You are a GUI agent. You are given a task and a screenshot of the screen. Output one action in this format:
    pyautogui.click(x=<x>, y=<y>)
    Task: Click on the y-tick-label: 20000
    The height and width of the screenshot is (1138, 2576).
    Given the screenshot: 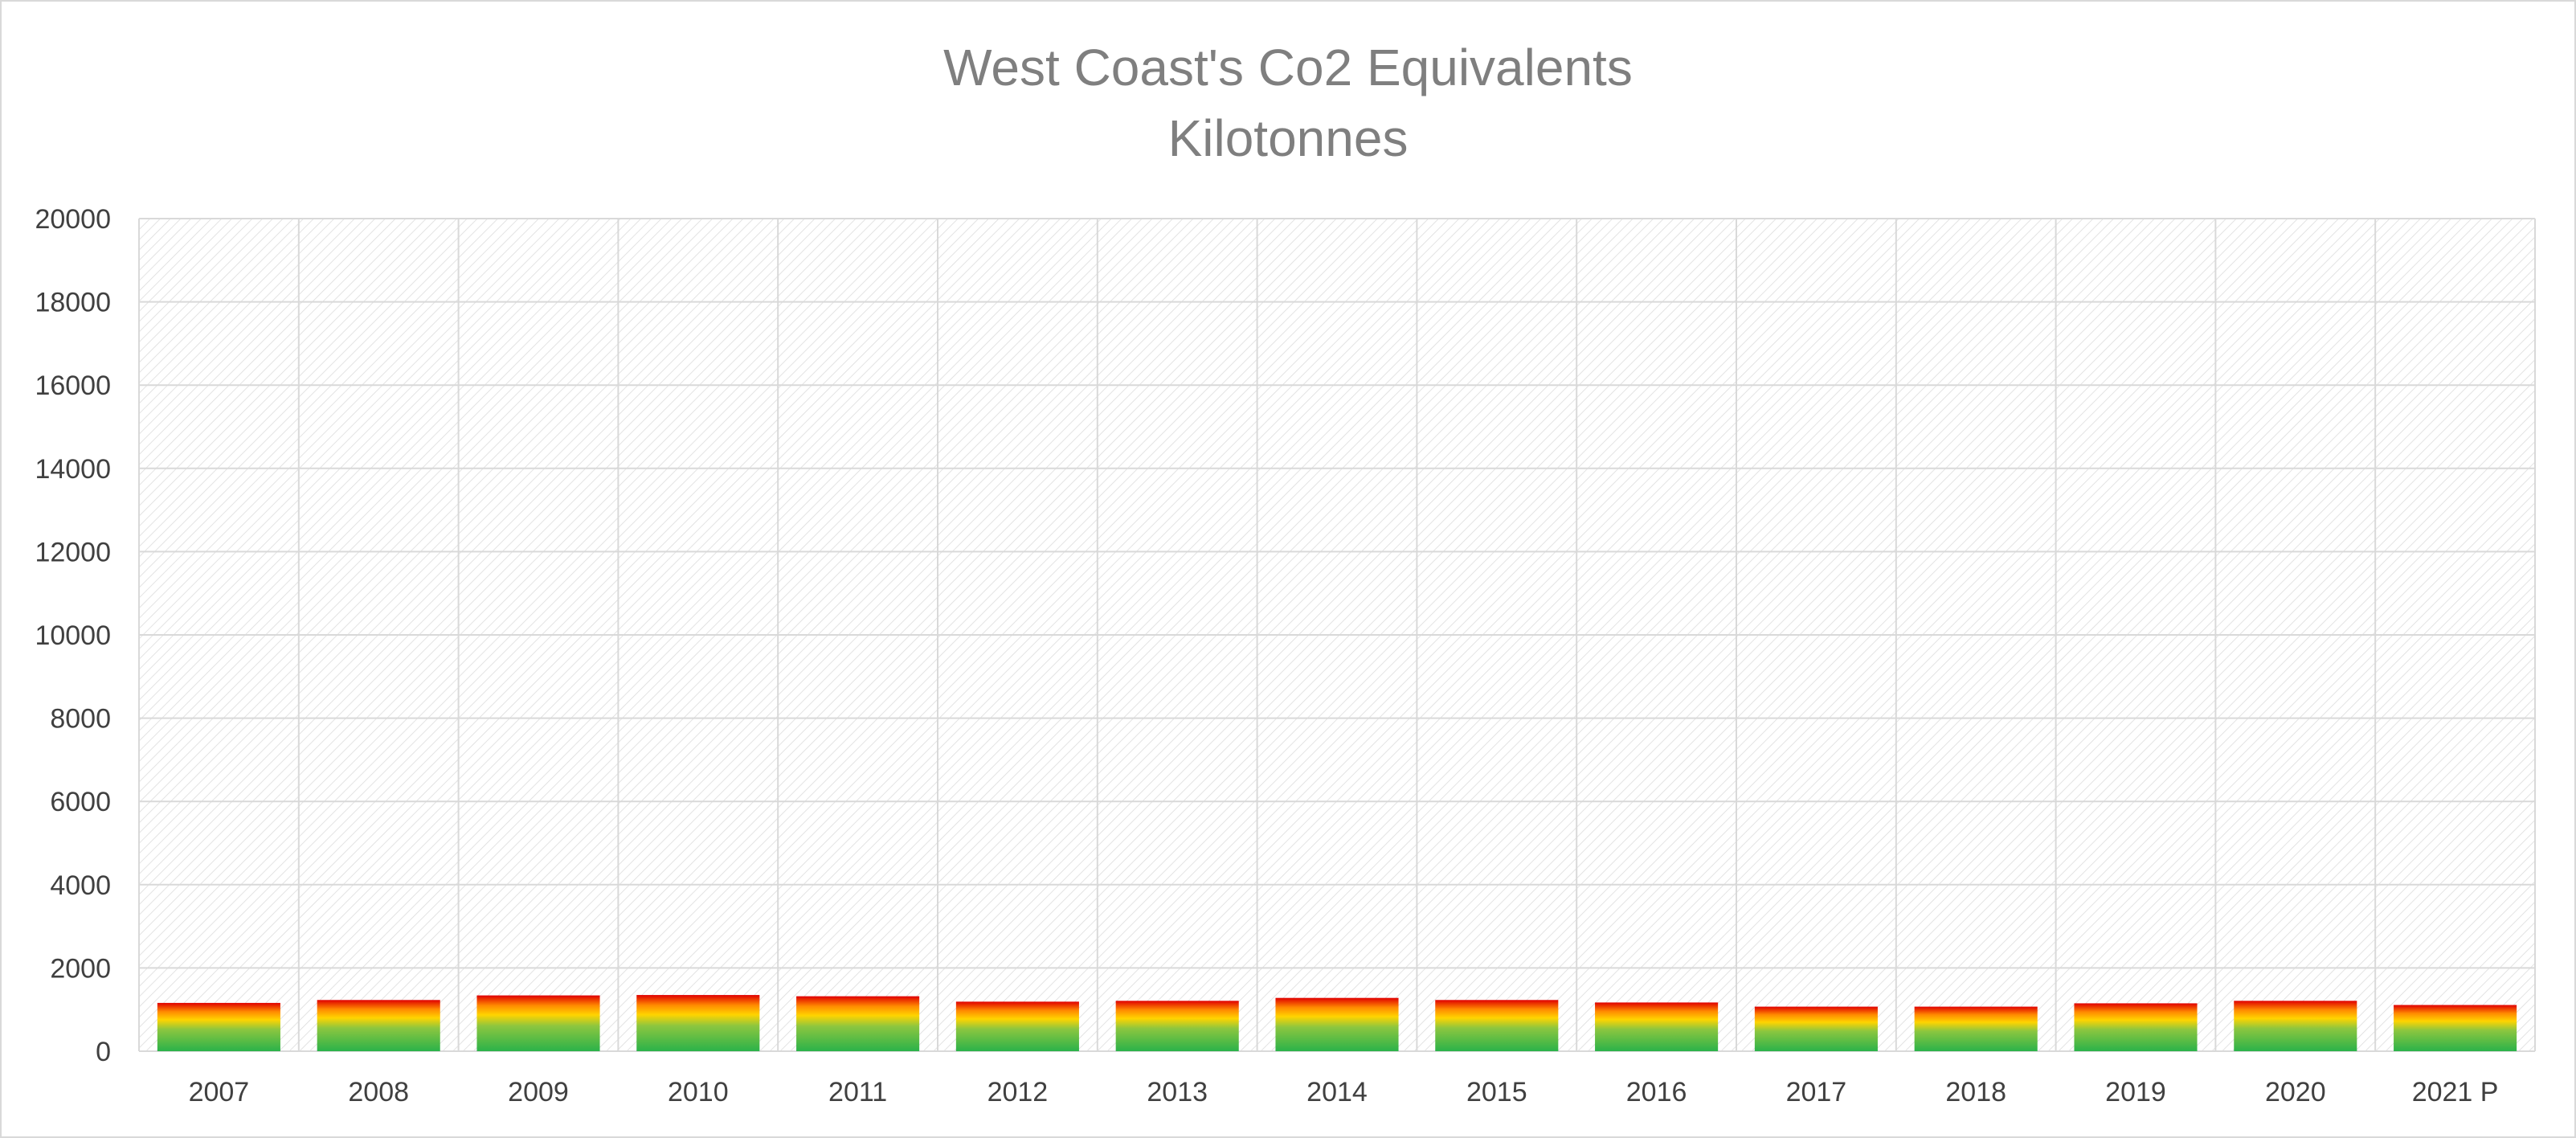 What is the action you would take?
    pyautogui.click(x=73, y=219)
    